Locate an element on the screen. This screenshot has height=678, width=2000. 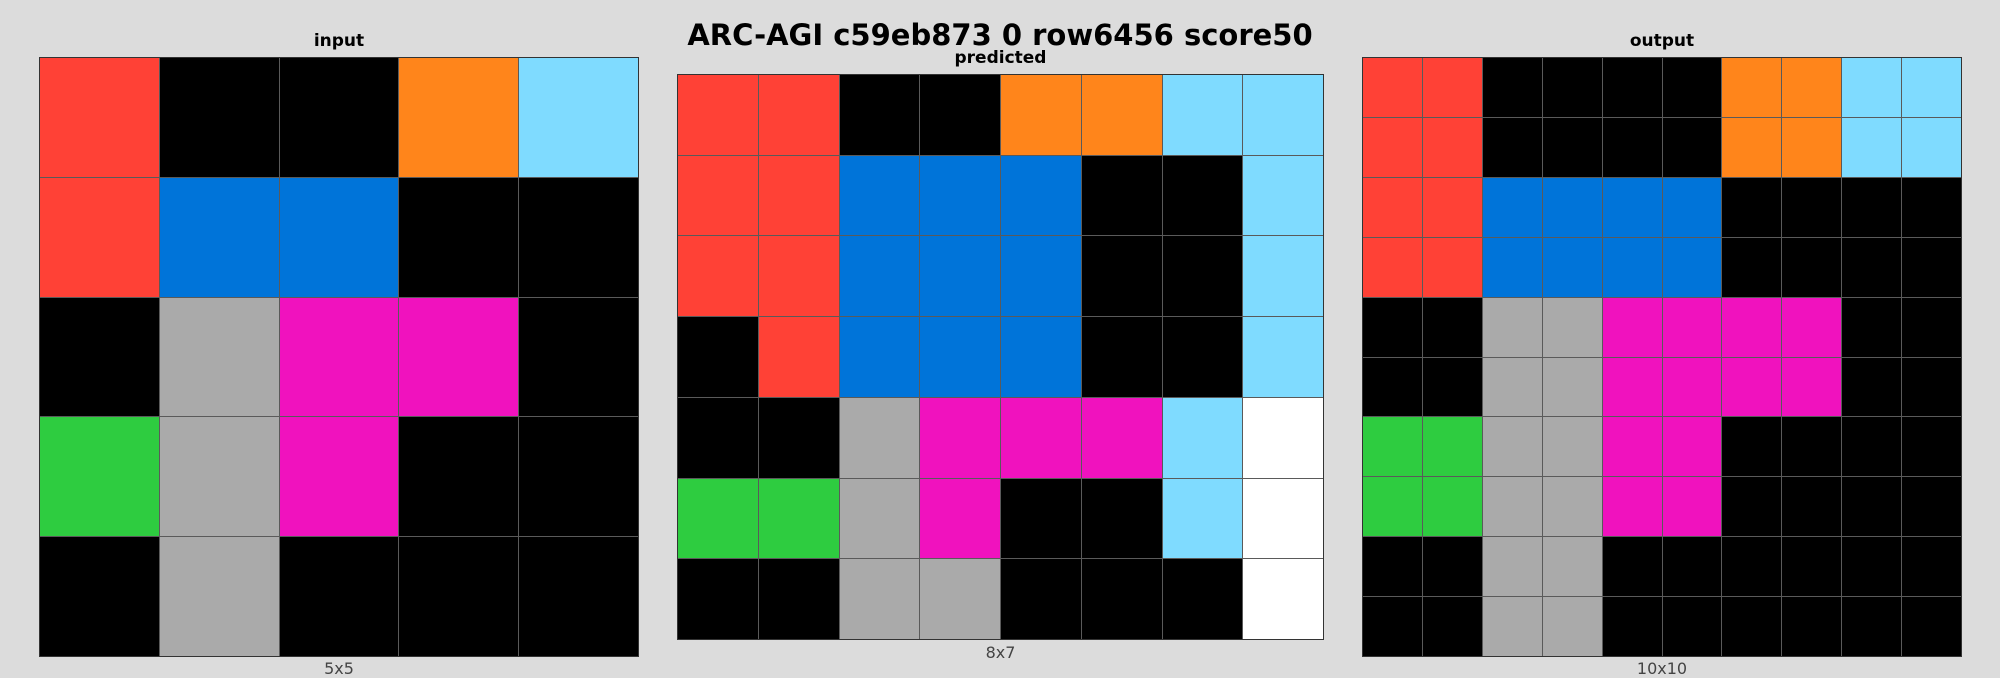
input-size-label: 5x5 is located at coordinates (339, 668).